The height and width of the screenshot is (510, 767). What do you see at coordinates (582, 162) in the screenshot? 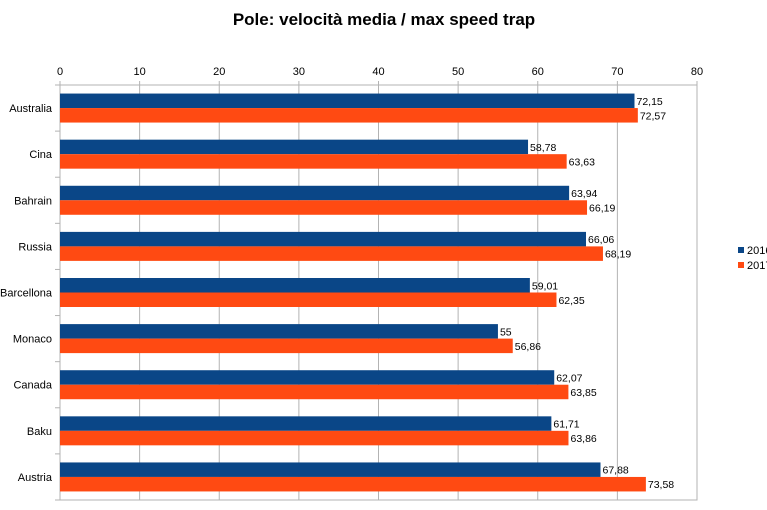
I see `data-label-2017: 63,63` at bounding box center [582, 162].